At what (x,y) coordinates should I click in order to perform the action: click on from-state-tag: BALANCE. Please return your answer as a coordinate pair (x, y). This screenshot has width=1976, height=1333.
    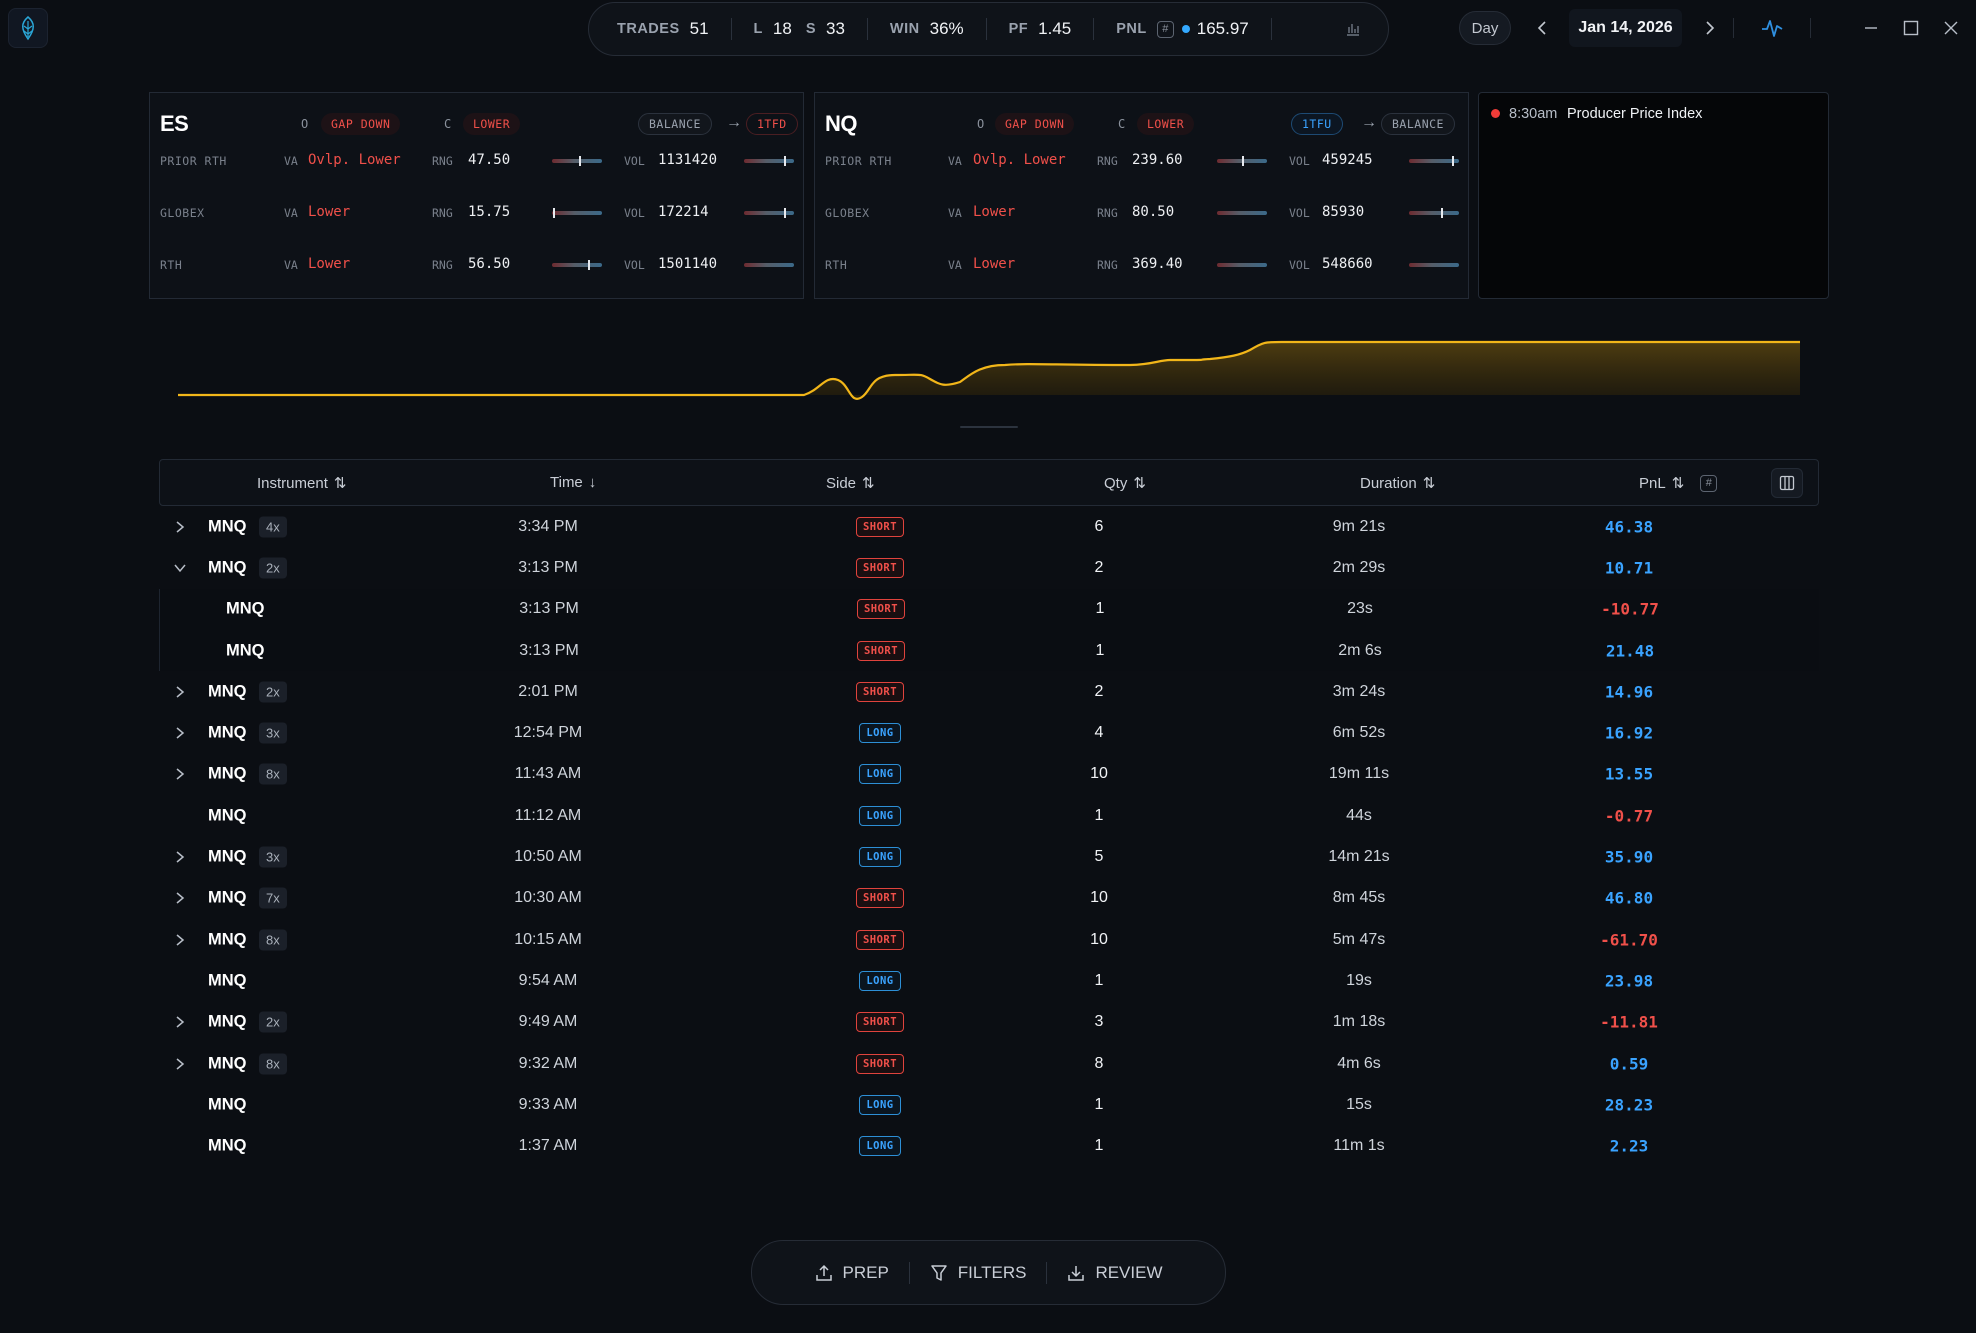
    Looking at the image, I should click on (675, 124).